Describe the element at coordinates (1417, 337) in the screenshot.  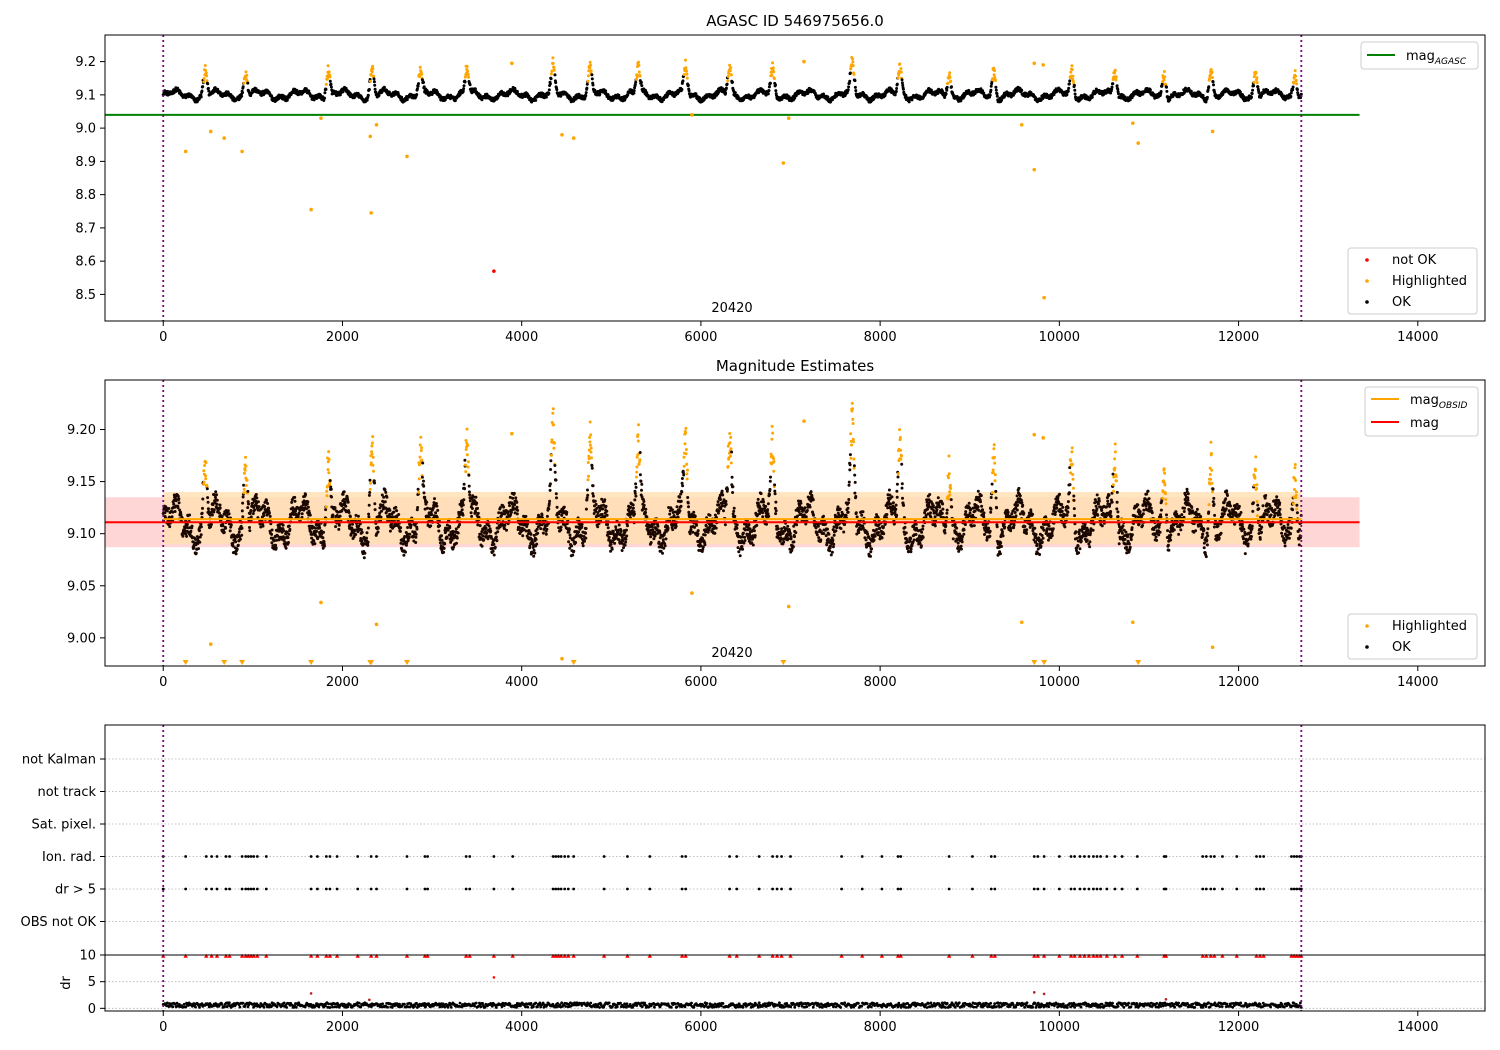
I see `x-tick-label: 14000` at that location.